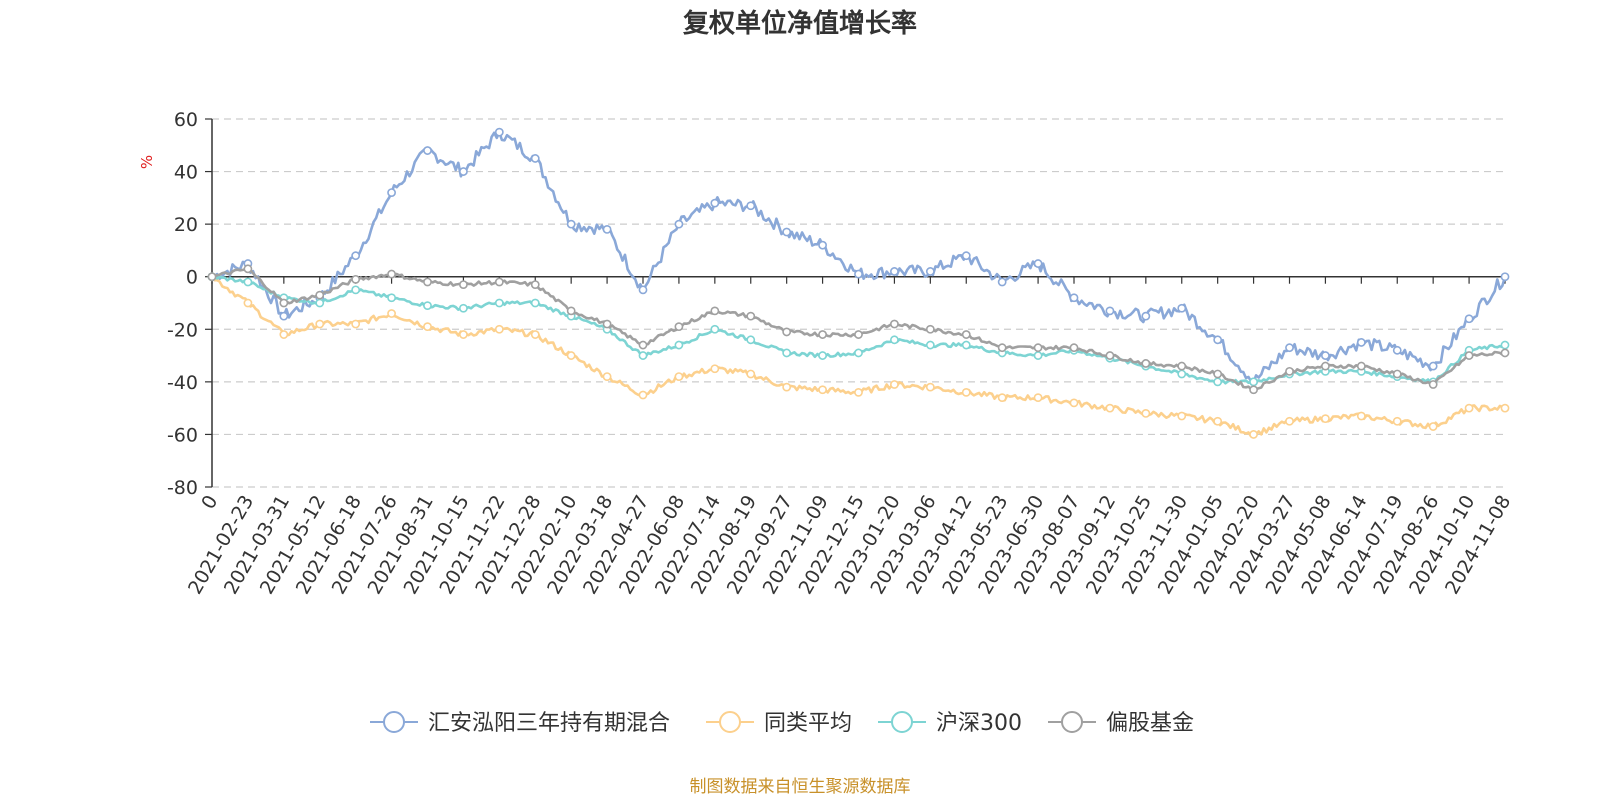  What do you see at coordinates (808, 723) in the screenshot?
I see `legend-label: 同类平均` at bounding box center [808, 723].